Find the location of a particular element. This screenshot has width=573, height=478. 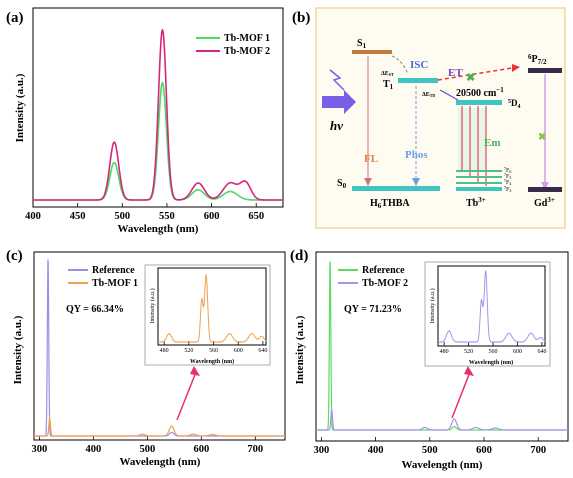

panel-a-x-axis-label: Wavelength (nm) is located at coordinates (158, 229).